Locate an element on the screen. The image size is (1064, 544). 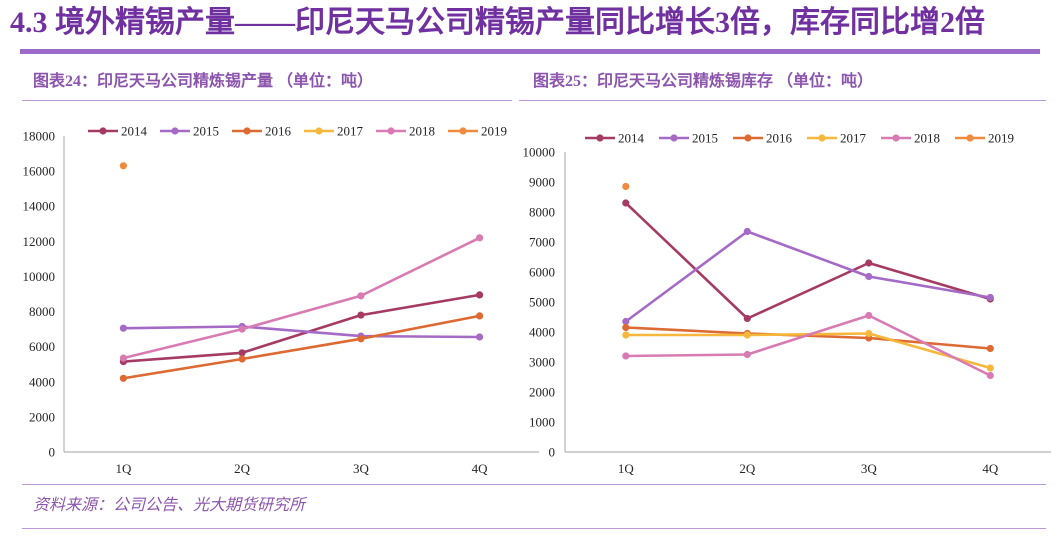
y-tick-label: 5000 is located at coordinates (542, 302).